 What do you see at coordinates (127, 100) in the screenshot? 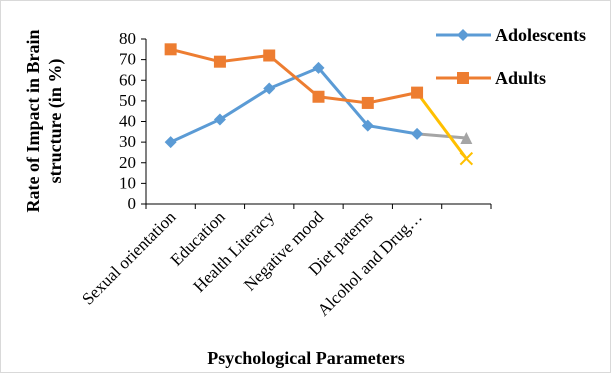
I see `y-tick-label: 50` at bounding box center [127, 100].